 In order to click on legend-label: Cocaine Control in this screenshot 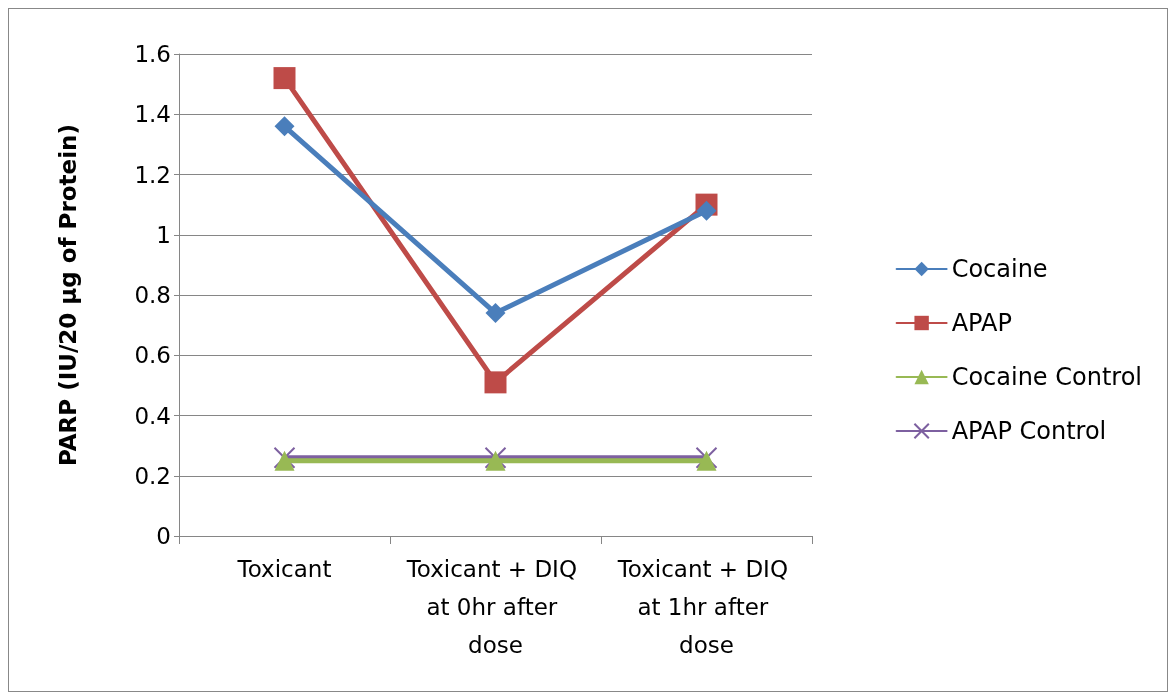, I will do `click(1046, 377)`.